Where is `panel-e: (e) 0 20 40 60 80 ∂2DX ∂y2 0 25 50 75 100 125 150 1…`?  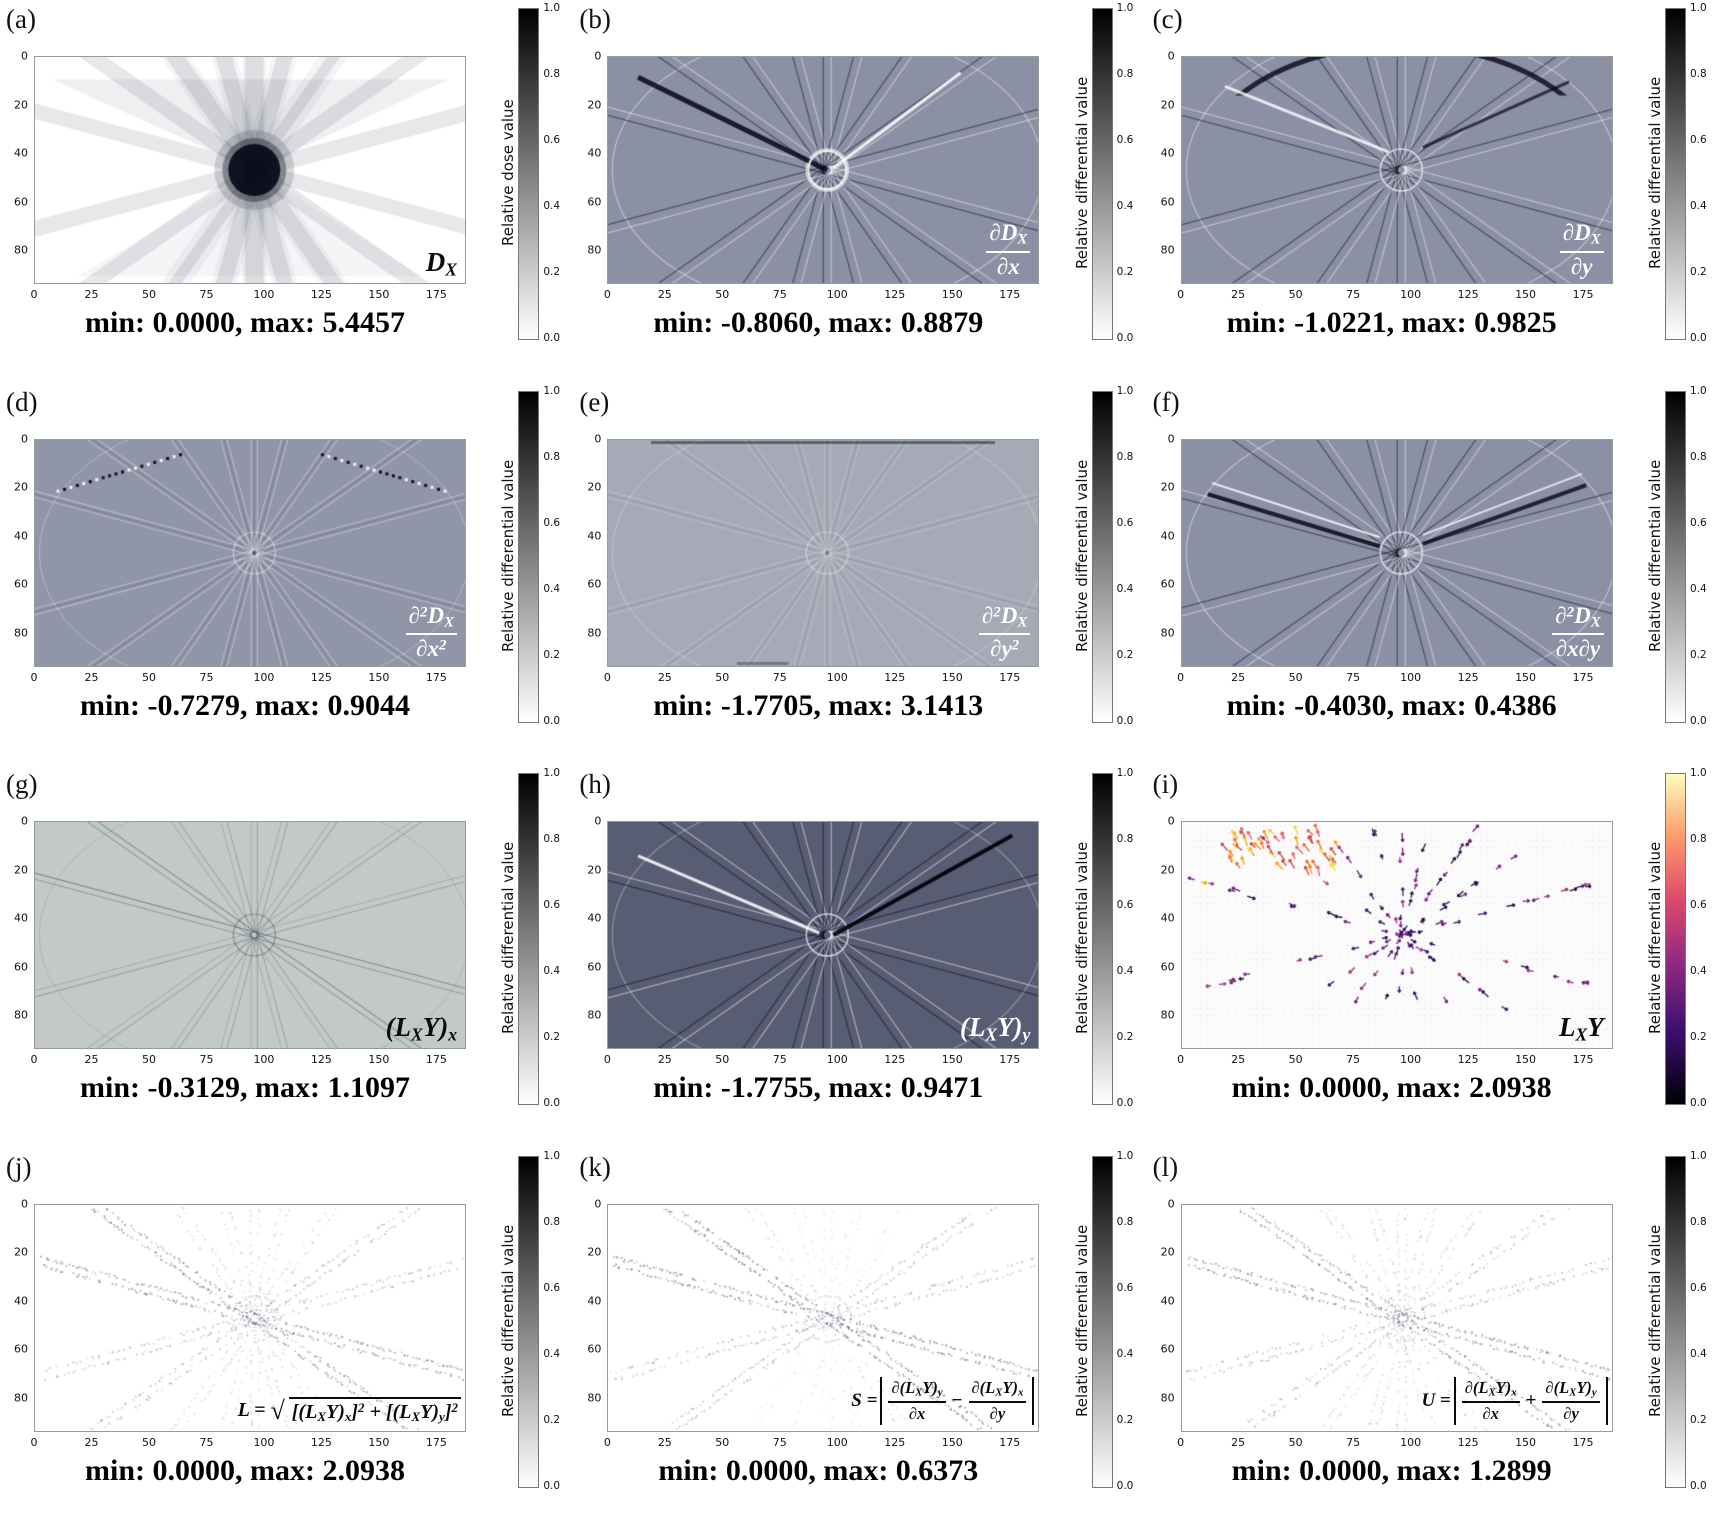 panel-e: (e) 0 20 40 60 80 ∂2DX ∂y2 0 25 50 75 100 125 150 1… is located at coordinates (859, 574).